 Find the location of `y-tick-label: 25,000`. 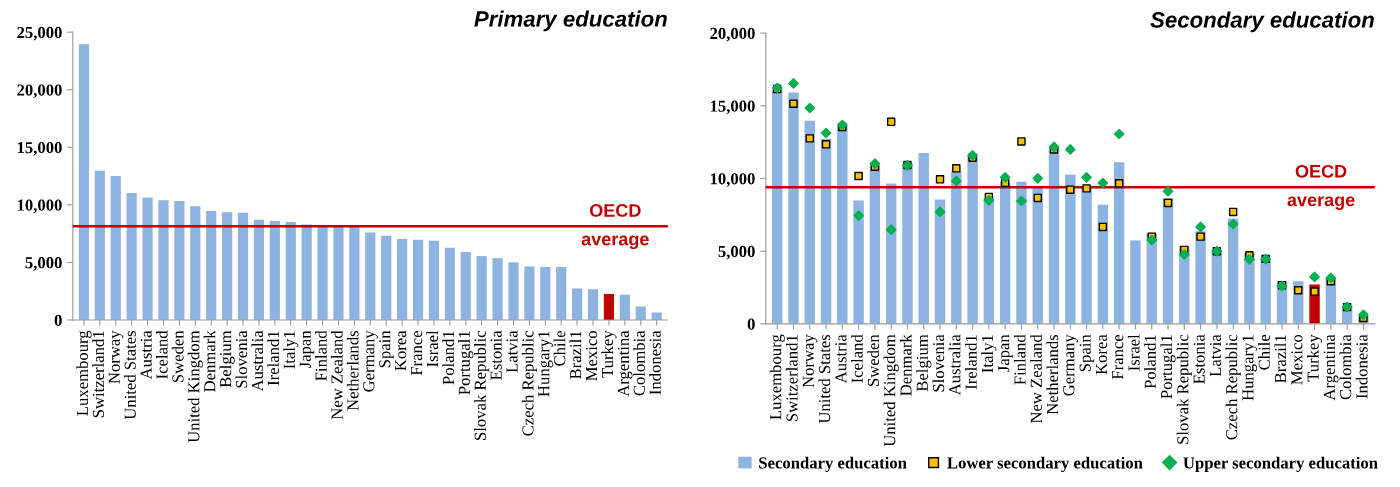

y-tick-label: 25,000 is located at coordinates (39, 33).